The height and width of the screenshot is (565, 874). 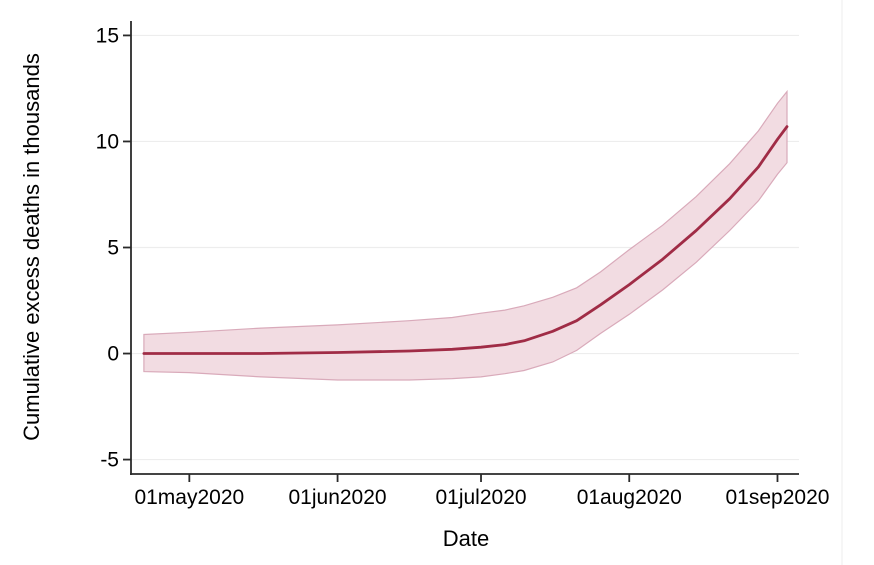 What do you see at coordinates (107, 35) in the screenshot?
I see `y-tick-label-15: 15` at bounding box center [107, 35].